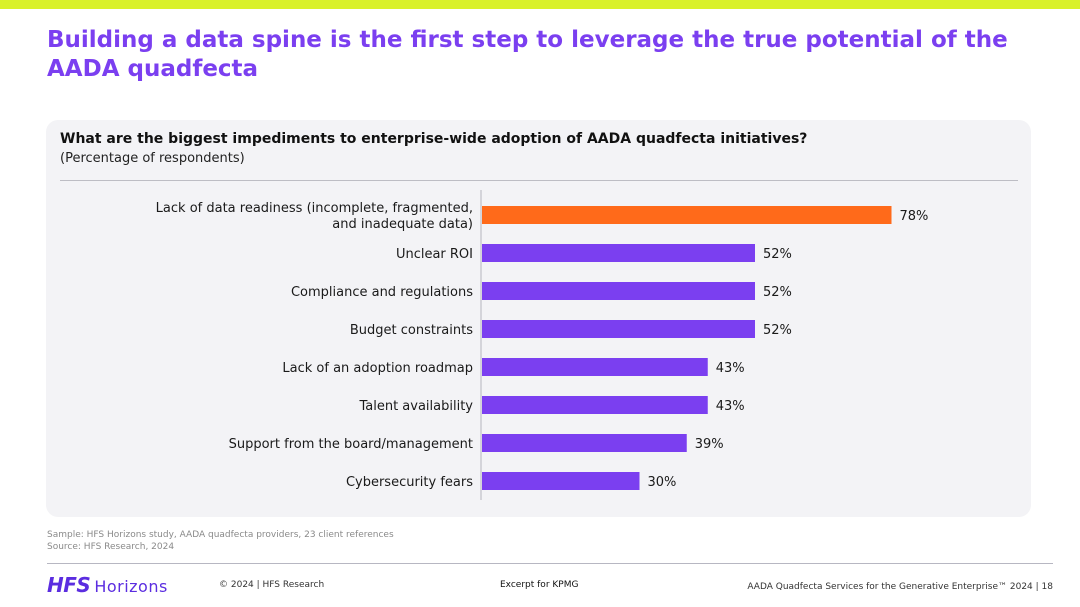 The width and height of the screenshot is (1080, 607). I want to click on value-label-4: 43%, so click(730, 368).